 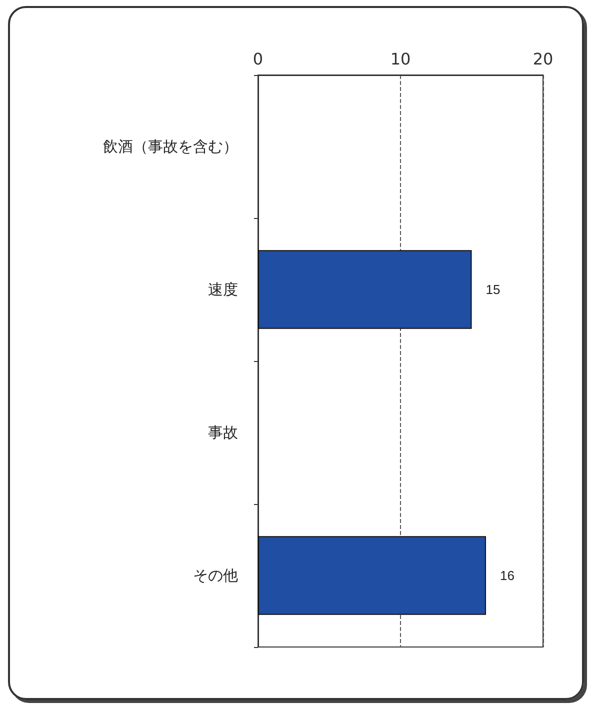 I want to click on x-tick-label: 10, so click(x=400, y=59).